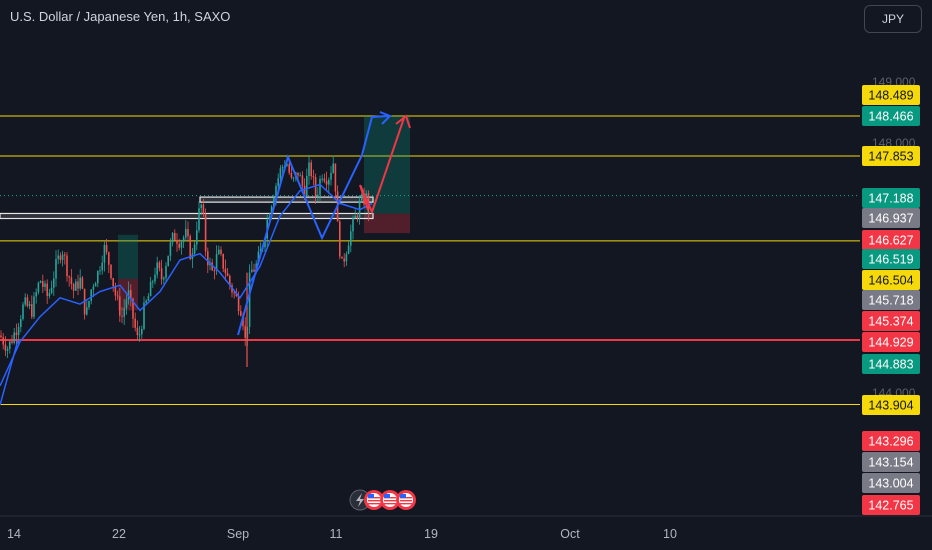 The height and width of the screenshot is (550, 932). I want to click on price-label-text: 147.188, so click(890, 199).